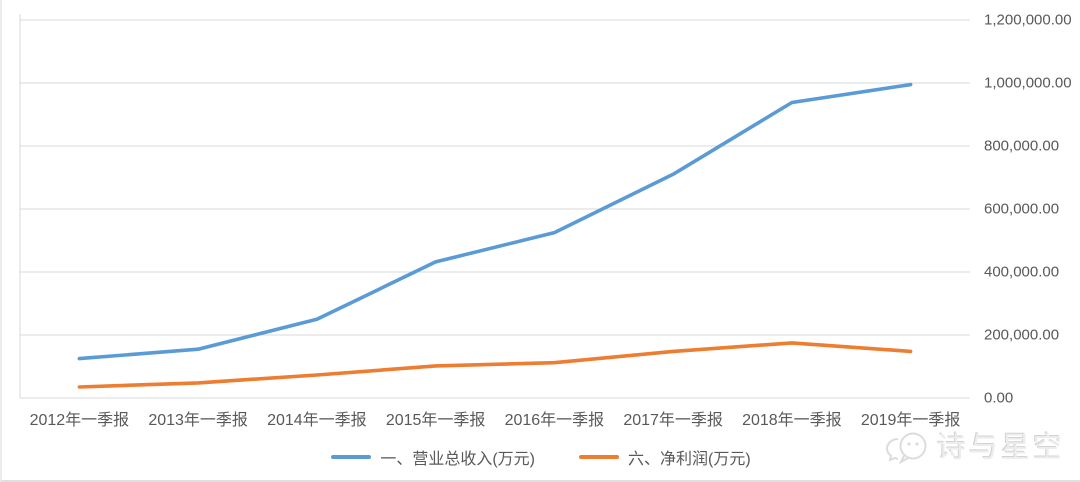  Describe the element at coordinates (999, 398) in the screenshot. I see `y-axis-tick-label: 0.00` at that location.